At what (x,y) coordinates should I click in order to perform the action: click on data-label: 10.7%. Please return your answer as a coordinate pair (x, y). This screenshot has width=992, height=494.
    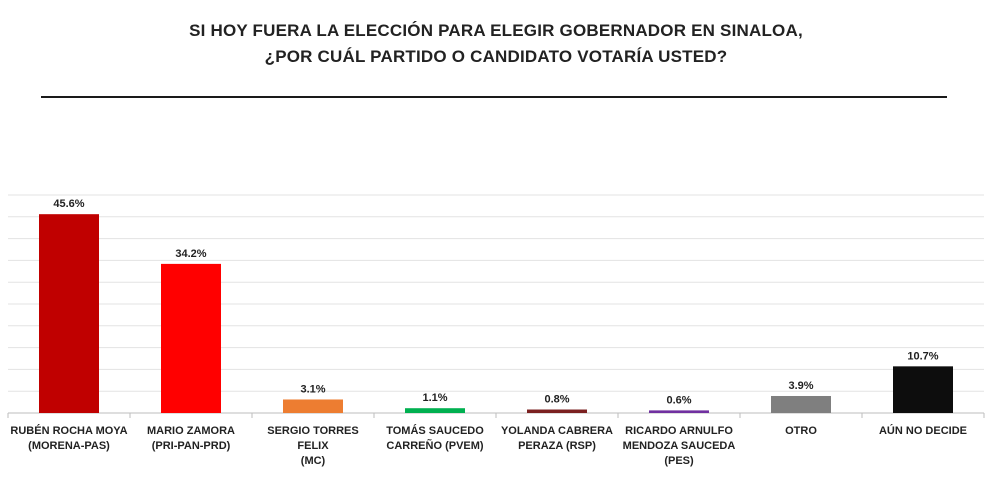
    Looking at the image, I should click on (922, 356).